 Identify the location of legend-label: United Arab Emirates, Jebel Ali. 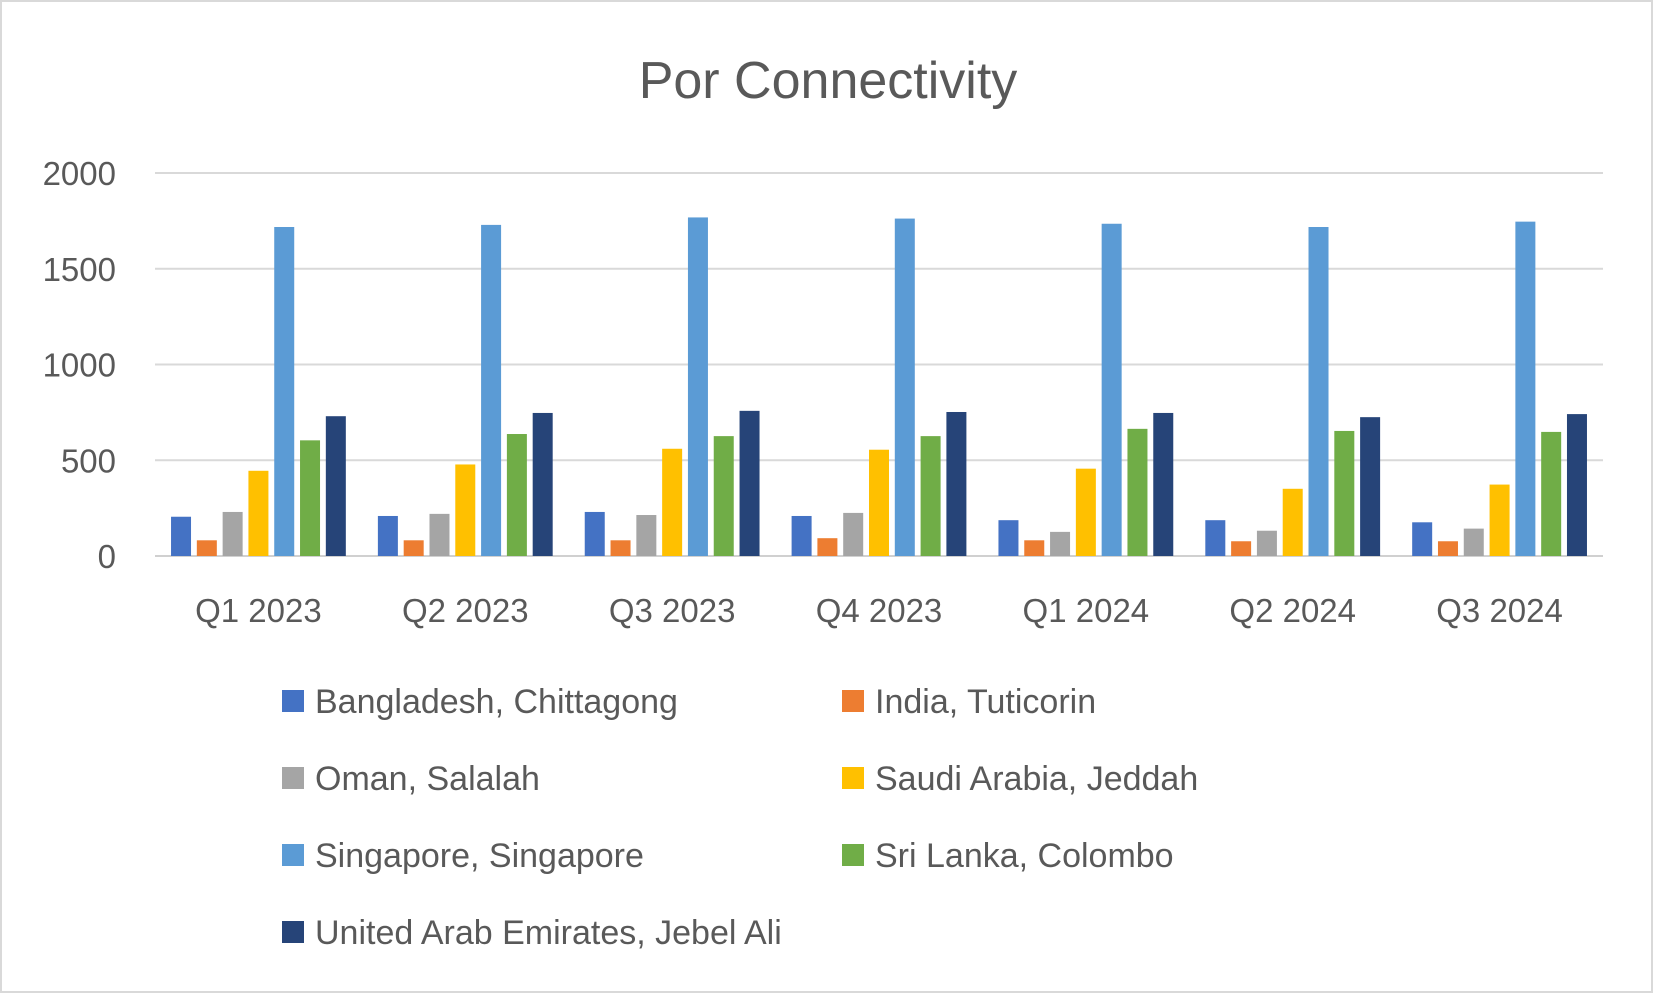
(548, 933).